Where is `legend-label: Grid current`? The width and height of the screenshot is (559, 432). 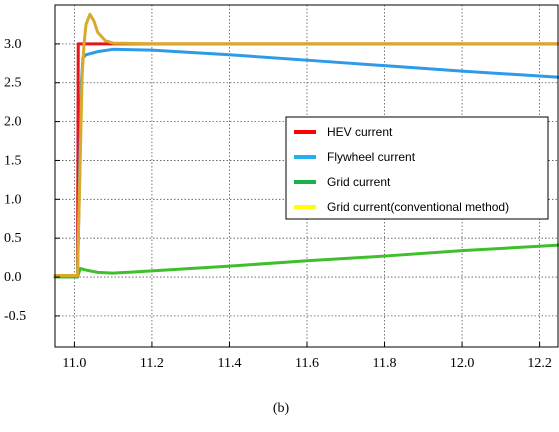
legend-label: Grid current is located at coordinates (359, 182).